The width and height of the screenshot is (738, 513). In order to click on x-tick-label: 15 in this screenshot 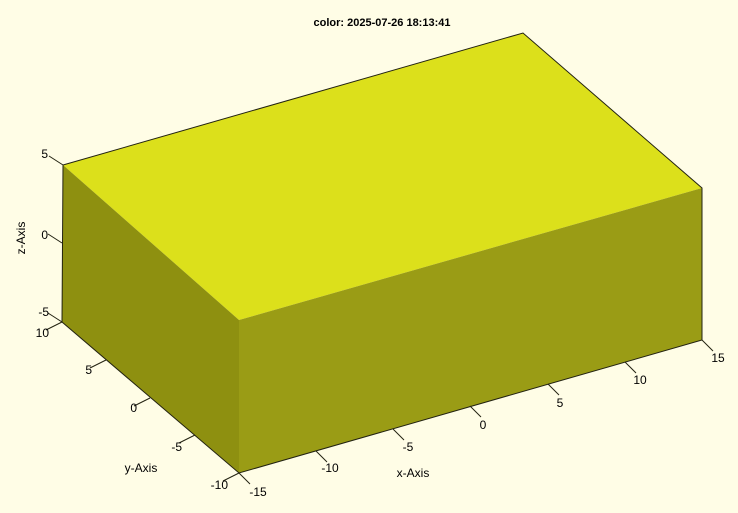, I will do `click(718, 358)`.